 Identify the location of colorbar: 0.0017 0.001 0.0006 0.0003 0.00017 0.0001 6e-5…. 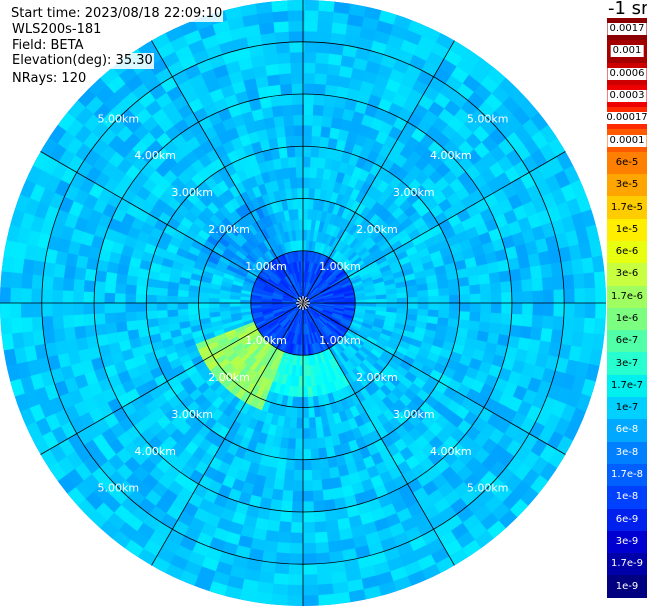
(625, 308).